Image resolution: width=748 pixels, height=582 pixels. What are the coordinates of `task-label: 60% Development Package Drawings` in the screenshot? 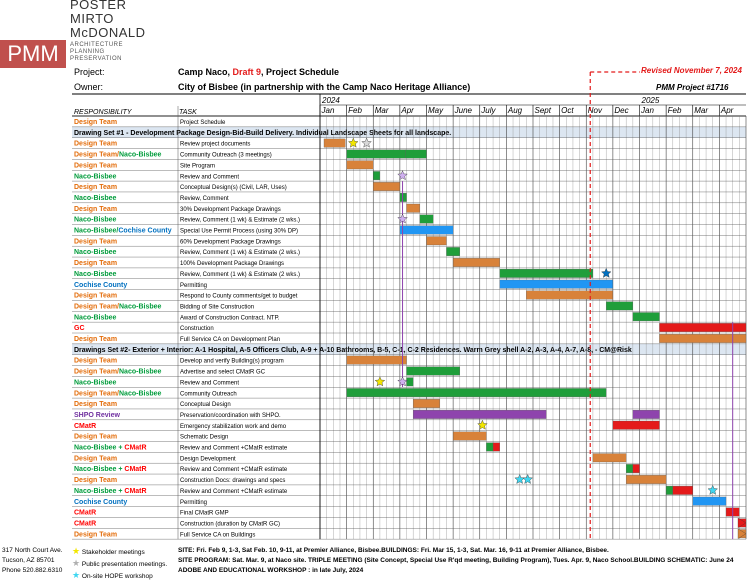 It's located at (230, 242).